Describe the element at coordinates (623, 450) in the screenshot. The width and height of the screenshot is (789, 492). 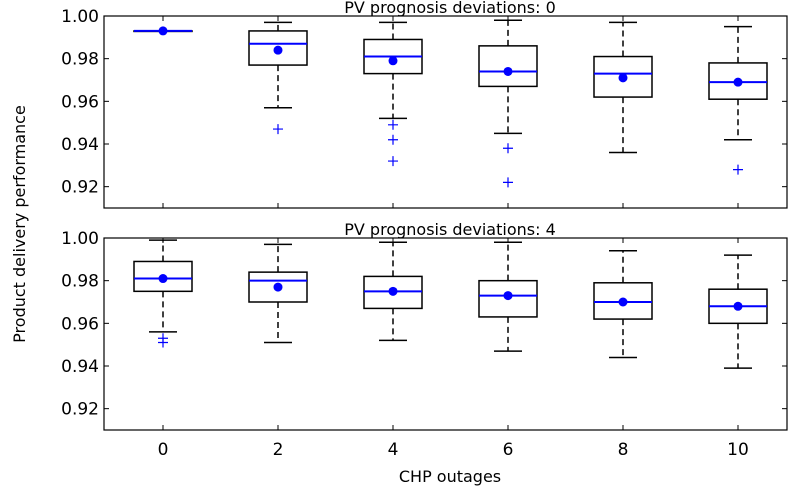
I see `x-tick-label: 8` at that location.